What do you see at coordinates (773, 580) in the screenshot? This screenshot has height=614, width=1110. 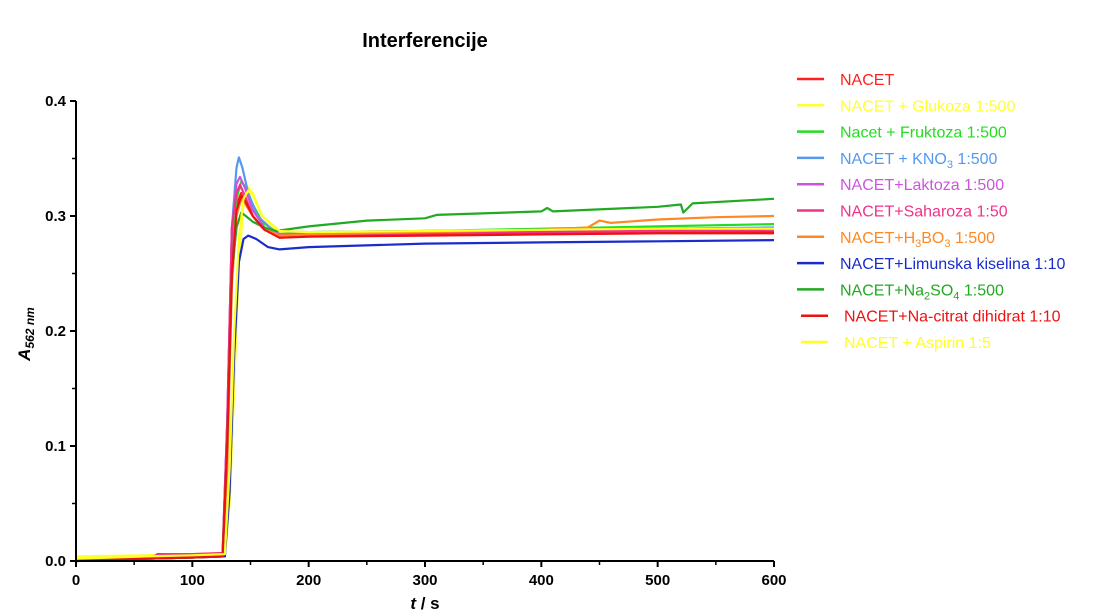 I see `x-tick-label: 600` at bounding box center [773, 580].